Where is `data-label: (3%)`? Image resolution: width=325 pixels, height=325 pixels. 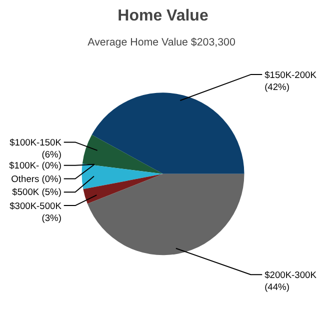
data-label: (3%) is located at coordinates (52, 217).